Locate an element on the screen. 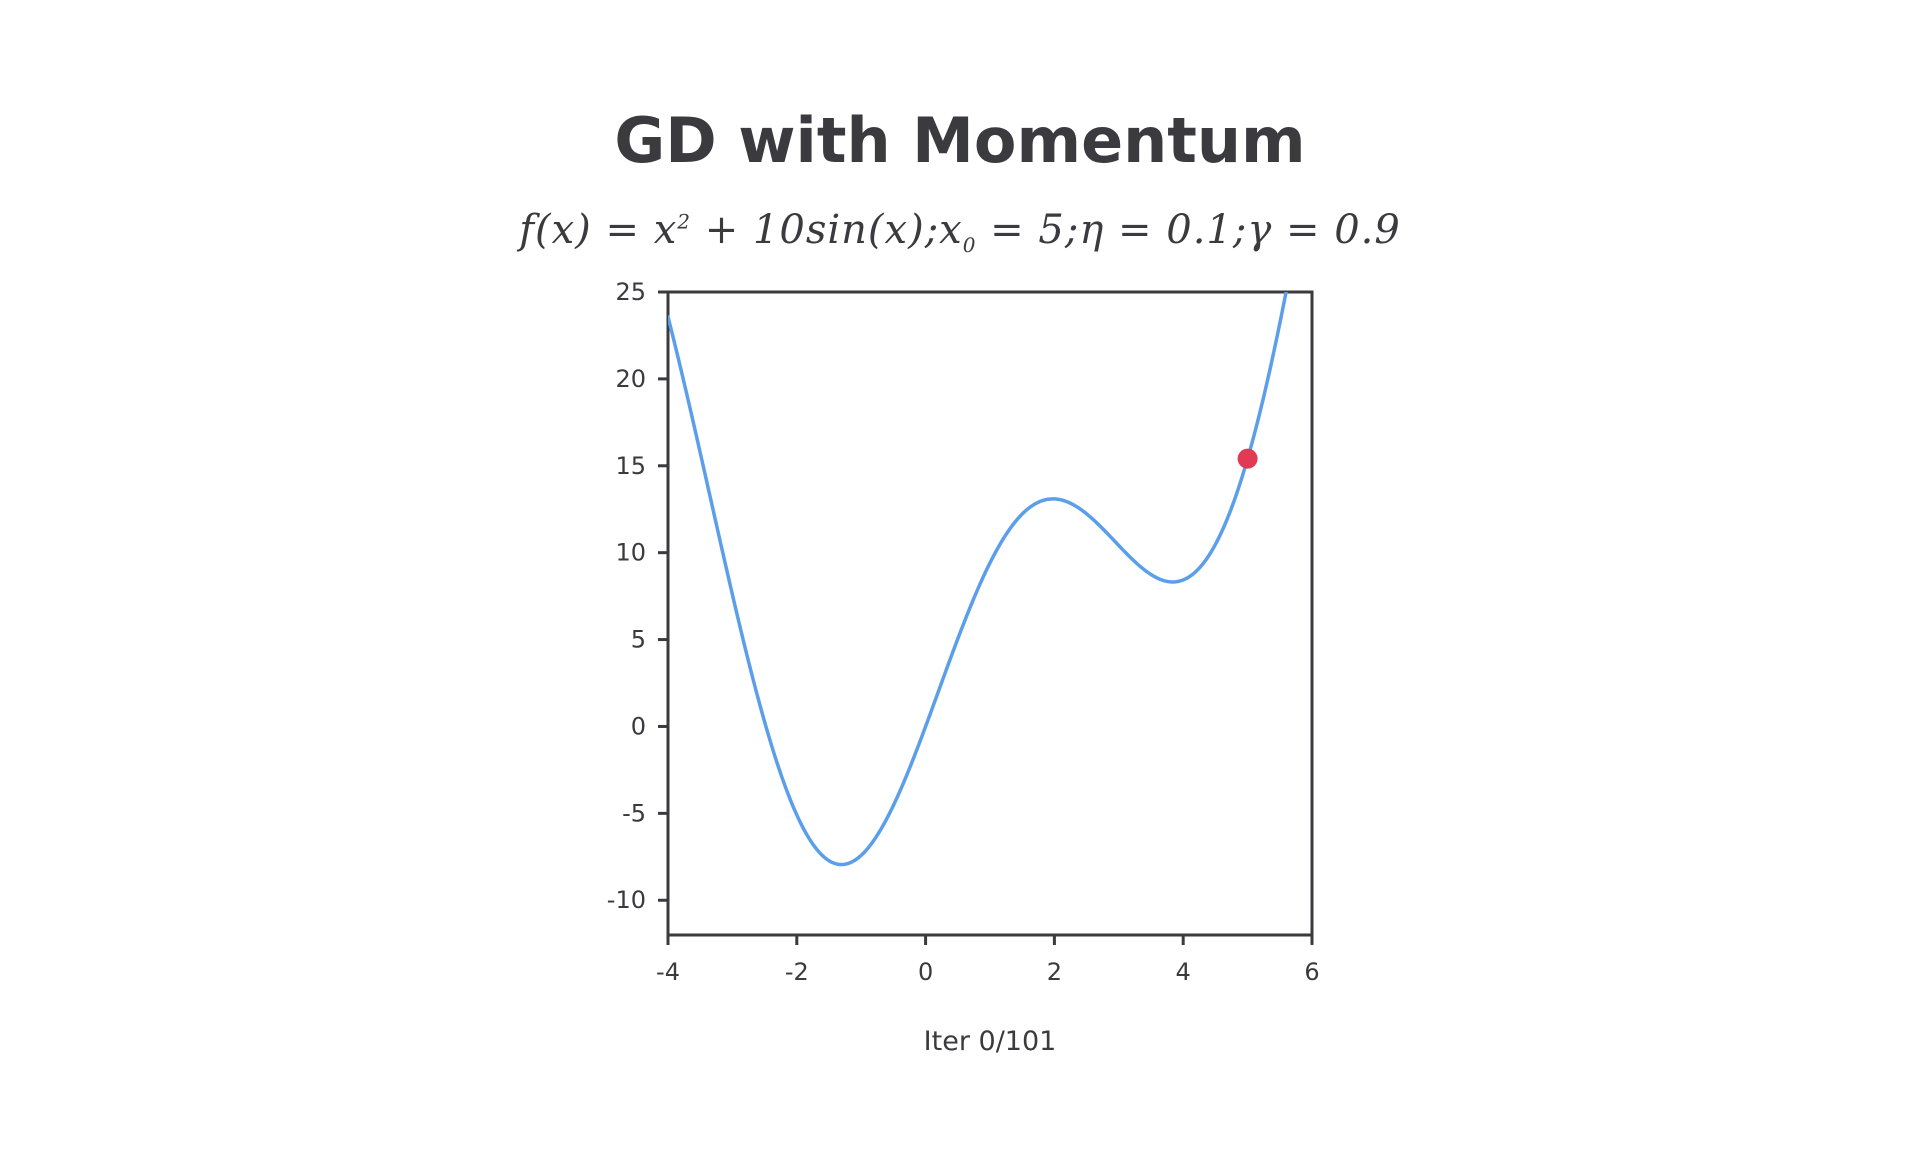 The image size is (1920, 1167). subtitle-suffix: = 5;η = 0.1;γ = 0.9 is located at coordinates (1188, 230).